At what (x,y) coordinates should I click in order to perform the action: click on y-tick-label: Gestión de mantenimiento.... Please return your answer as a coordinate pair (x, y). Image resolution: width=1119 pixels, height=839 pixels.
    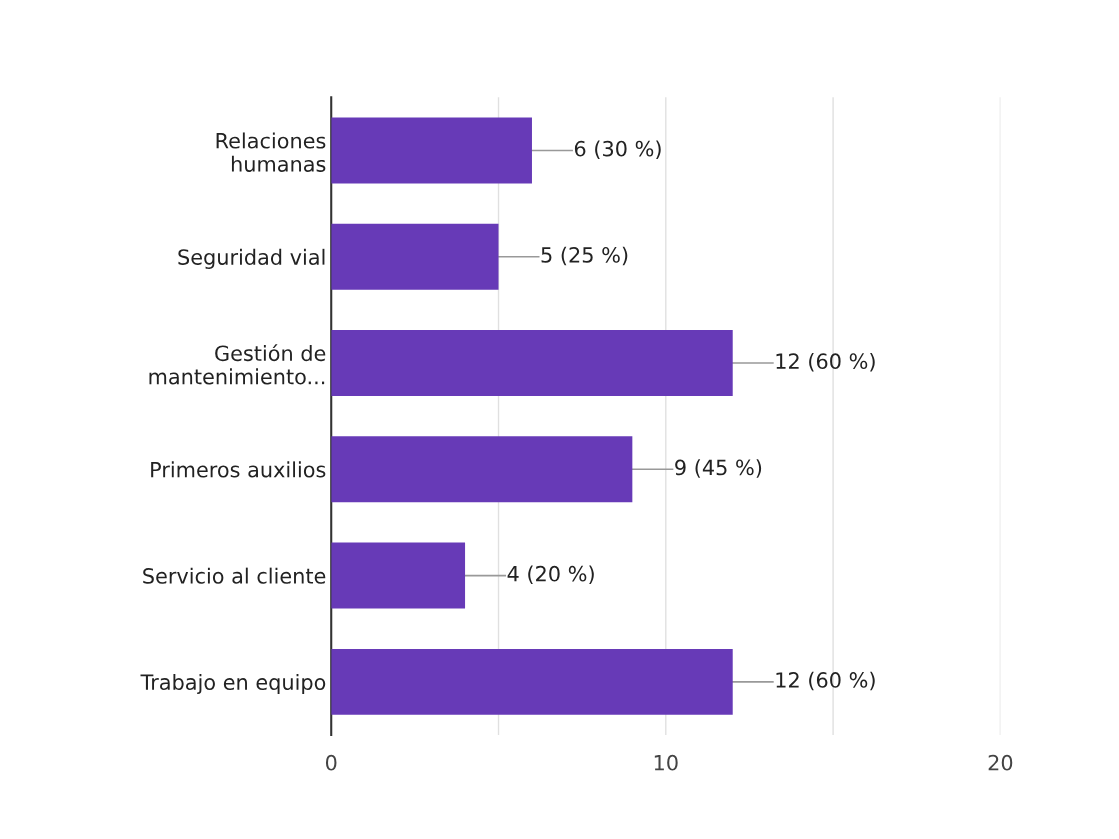
    Looking at the image, I should click on (237, 364).